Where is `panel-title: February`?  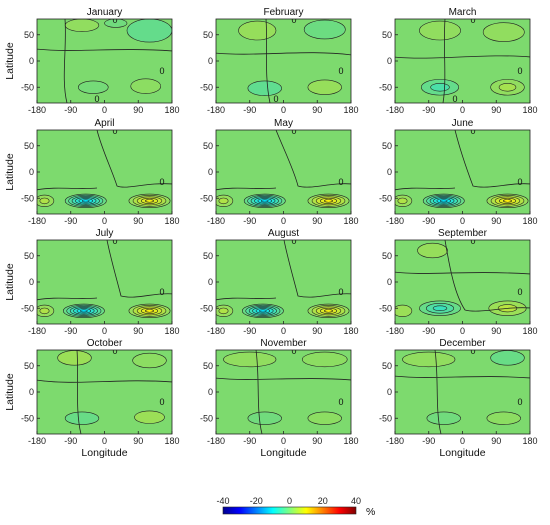 panel-title: February is located at coordinates (283, 12).